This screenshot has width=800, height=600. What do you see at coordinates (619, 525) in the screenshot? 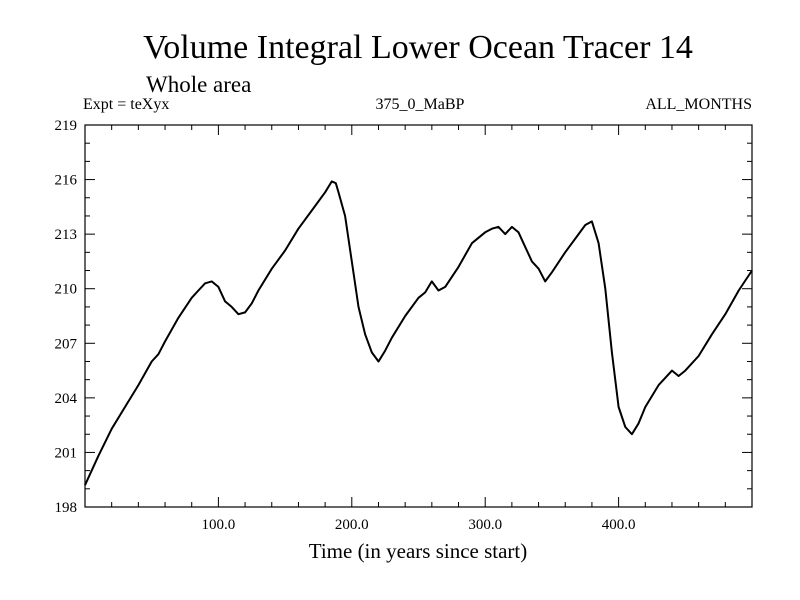
I see `x-tick-label: 400.0` at bounding box center [619, 525].